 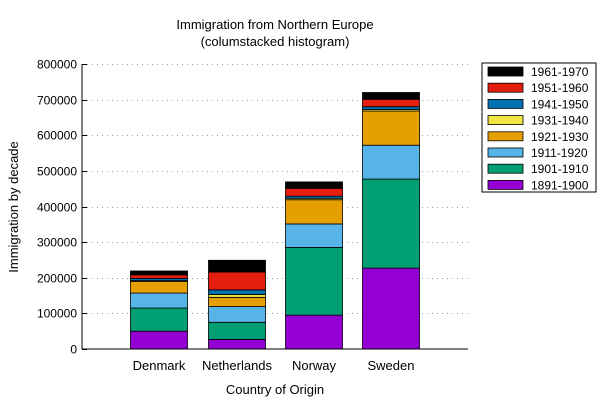 I want to click on y-tick-label: 0, so click(x=73, y=350).